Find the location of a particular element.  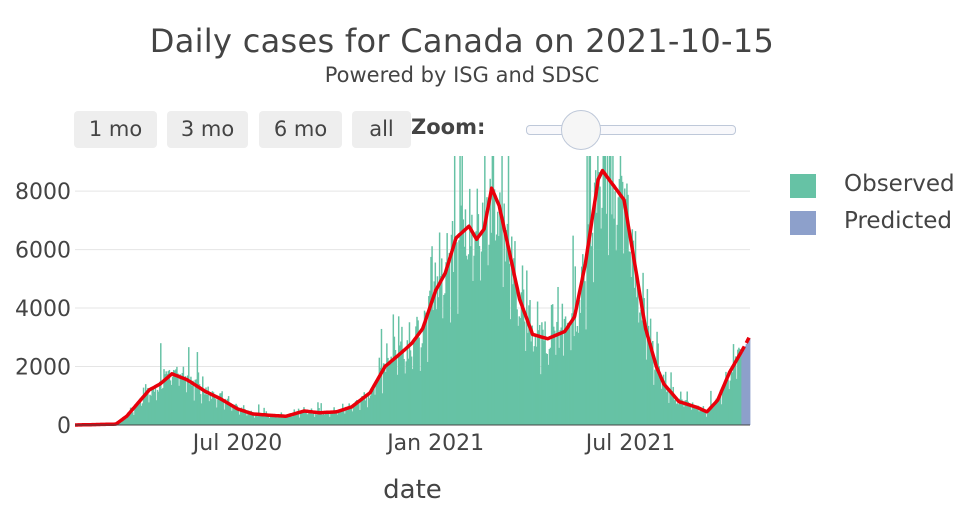

predicted-swatch is located at coordinates (803, 223).